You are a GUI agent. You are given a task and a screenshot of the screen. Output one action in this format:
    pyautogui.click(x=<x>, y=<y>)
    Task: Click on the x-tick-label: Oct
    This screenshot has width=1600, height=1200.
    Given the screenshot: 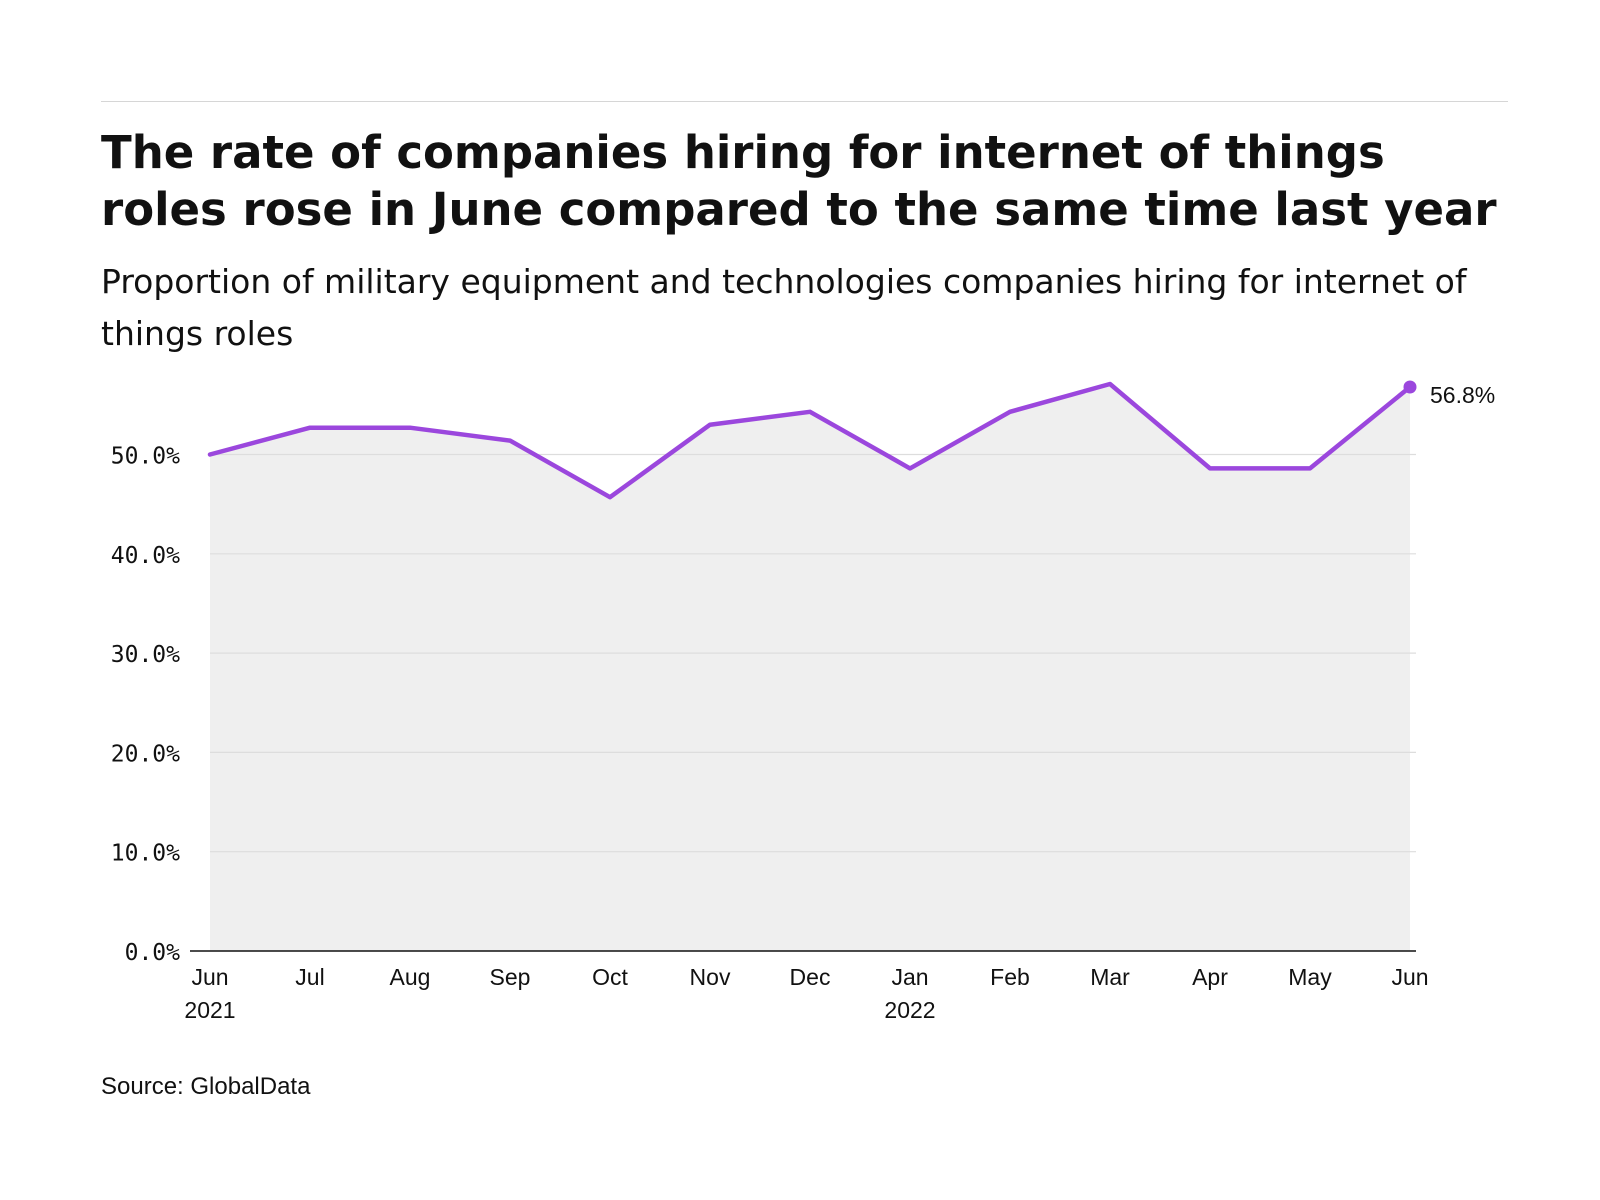 What is the action you would take?
    pyautogui.click(x=610, y=977)
    